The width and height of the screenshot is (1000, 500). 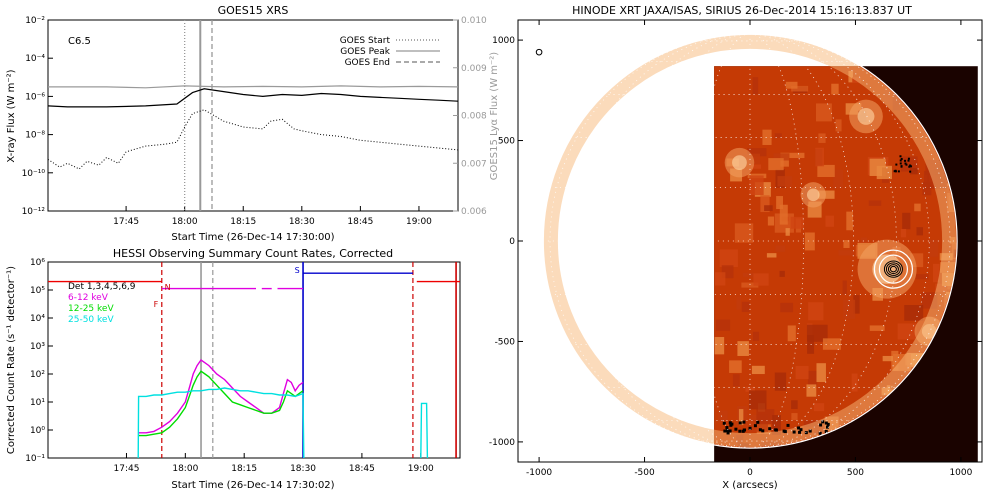 I want to click on hessi-y-tick-label: 10¹, so click(x=37, y=403).